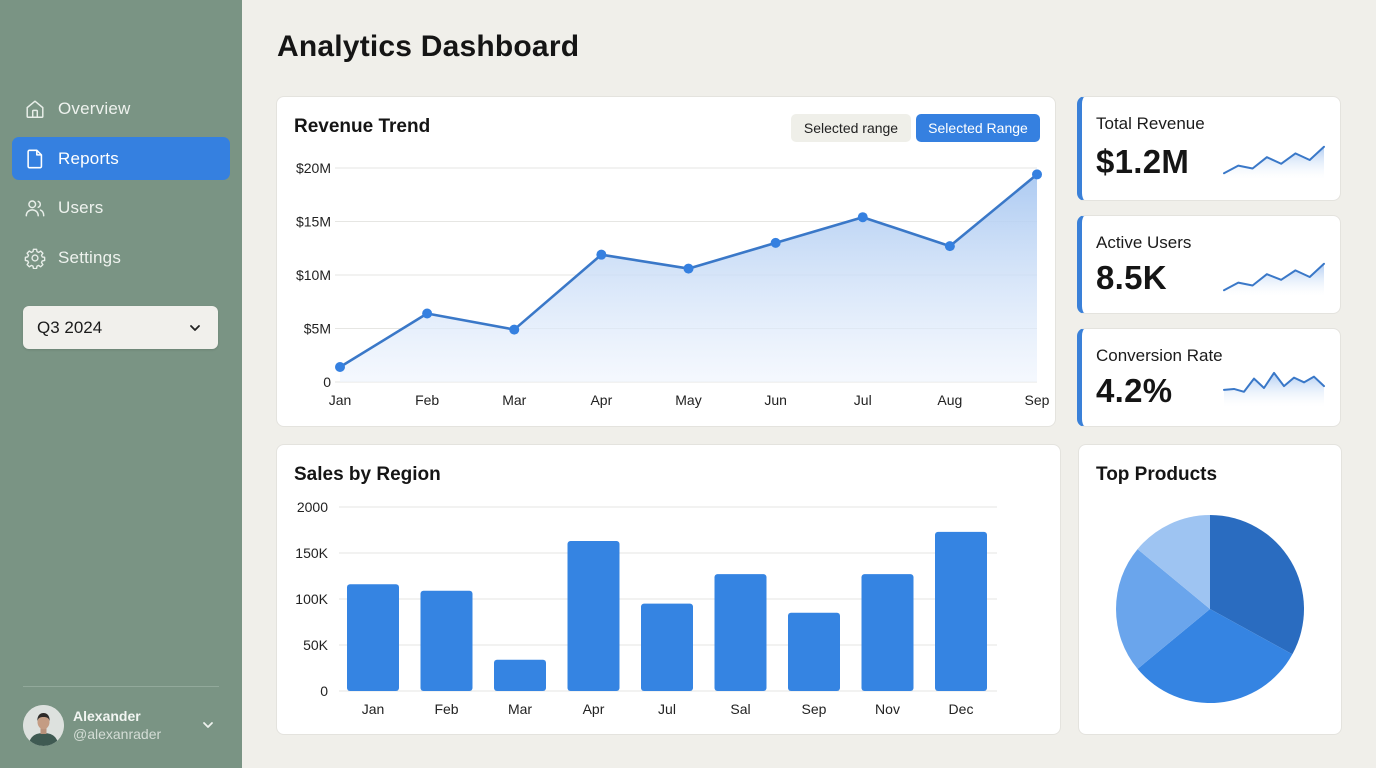  Describe the element at coordinates (81, 207) in the screenshot. I see `sidebar-item-label: Users` at that location.